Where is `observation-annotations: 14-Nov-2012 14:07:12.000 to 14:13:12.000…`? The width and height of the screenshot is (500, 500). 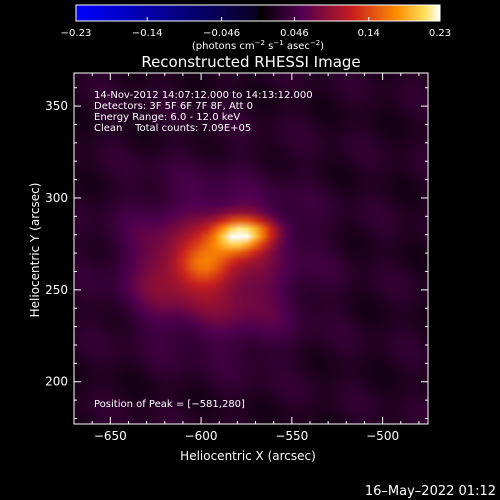 observation-annotations: 14-Nov-2012 14:07:12.000 to 14:13:12.000… is located at coordinates (203, 112).